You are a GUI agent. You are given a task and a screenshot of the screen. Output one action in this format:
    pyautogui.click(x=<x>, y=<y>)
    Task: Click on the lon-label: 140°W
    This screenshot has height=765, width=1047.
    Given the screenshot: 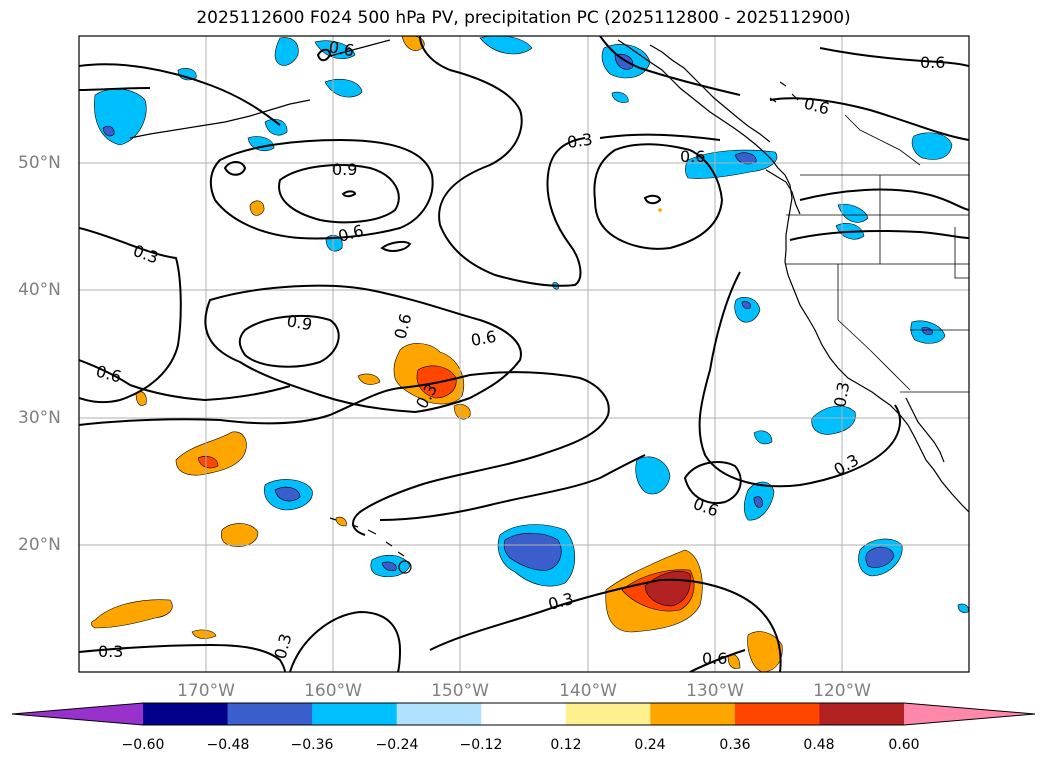 What is the action you would take?
    pyautogui.click(x=588, y=691)
    